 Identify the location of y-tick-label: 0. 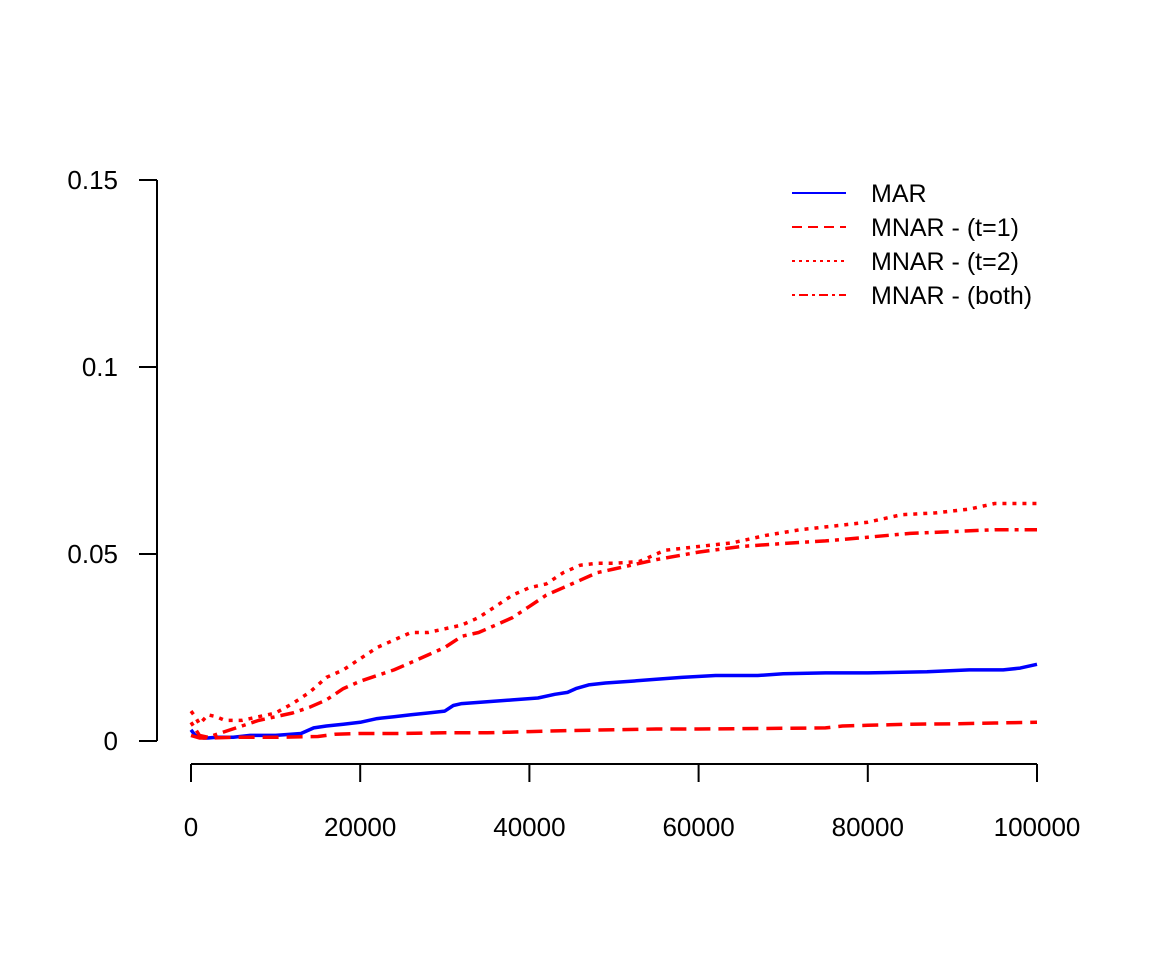
(111, 741).